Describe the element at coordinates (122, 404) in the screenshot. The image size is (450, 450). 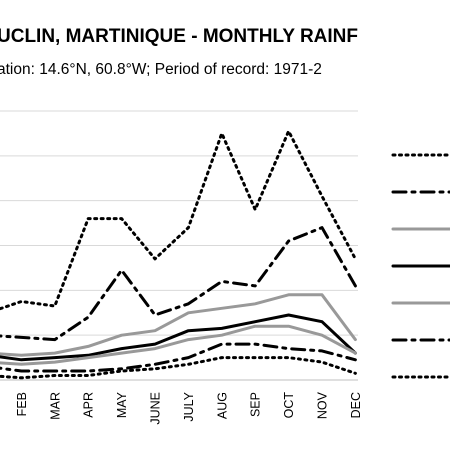
I see `x-tick-label: MAY` at that location.